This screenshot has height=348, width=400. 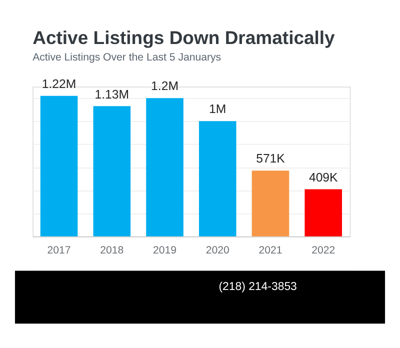 I want to click on x-tick-label: 2017, so click(x=59, y=250).